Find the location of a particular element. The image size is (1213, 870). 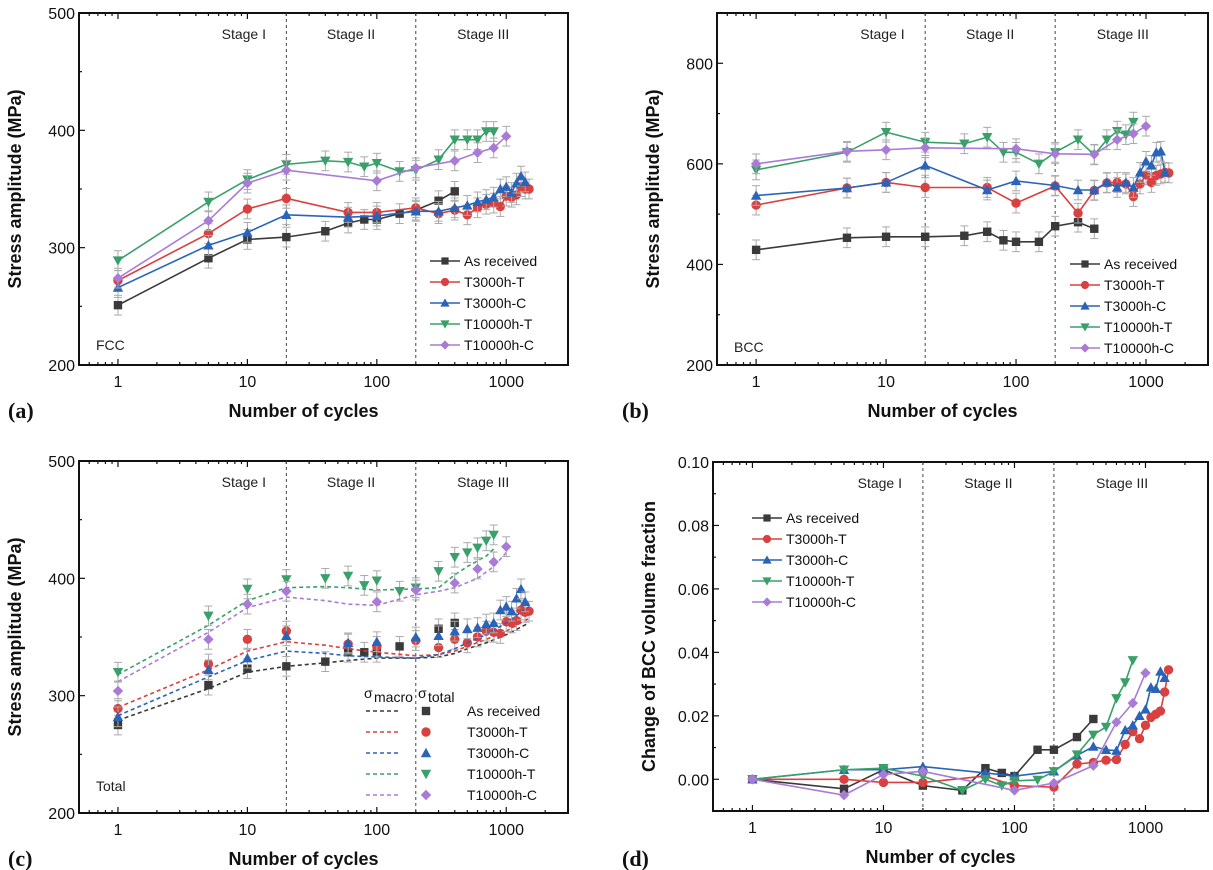

legend-label: T10000h-C is located at coordinates (502, 795).